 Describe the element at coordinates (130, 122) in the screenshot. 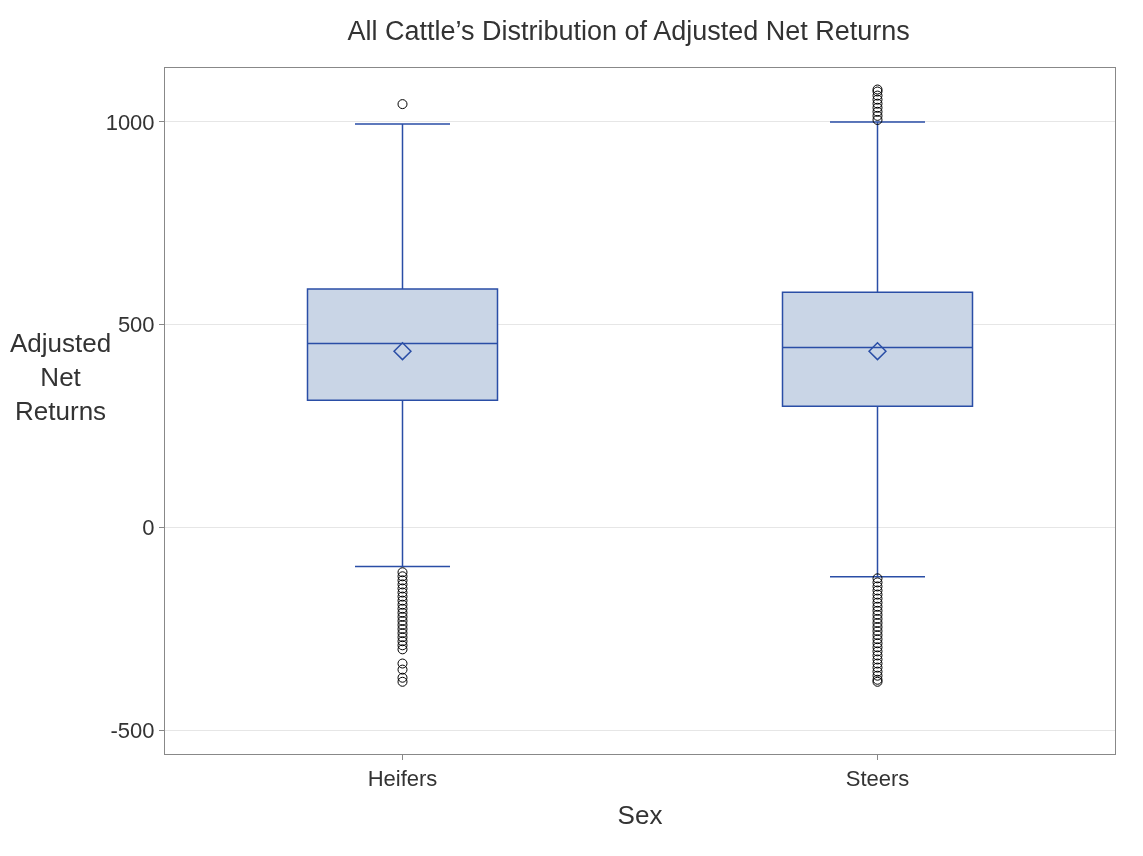

I see `y-tick-label: 1000` at that location.